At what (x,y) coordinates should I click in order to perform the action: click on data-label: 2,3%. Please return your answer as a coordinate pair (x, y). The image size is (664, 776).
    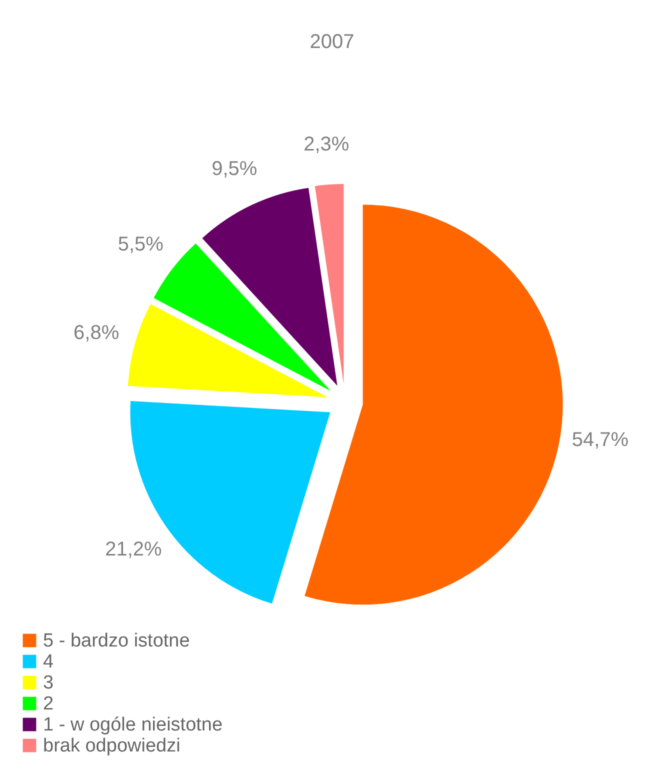
    Looking at the image, I should click on (327, 145).